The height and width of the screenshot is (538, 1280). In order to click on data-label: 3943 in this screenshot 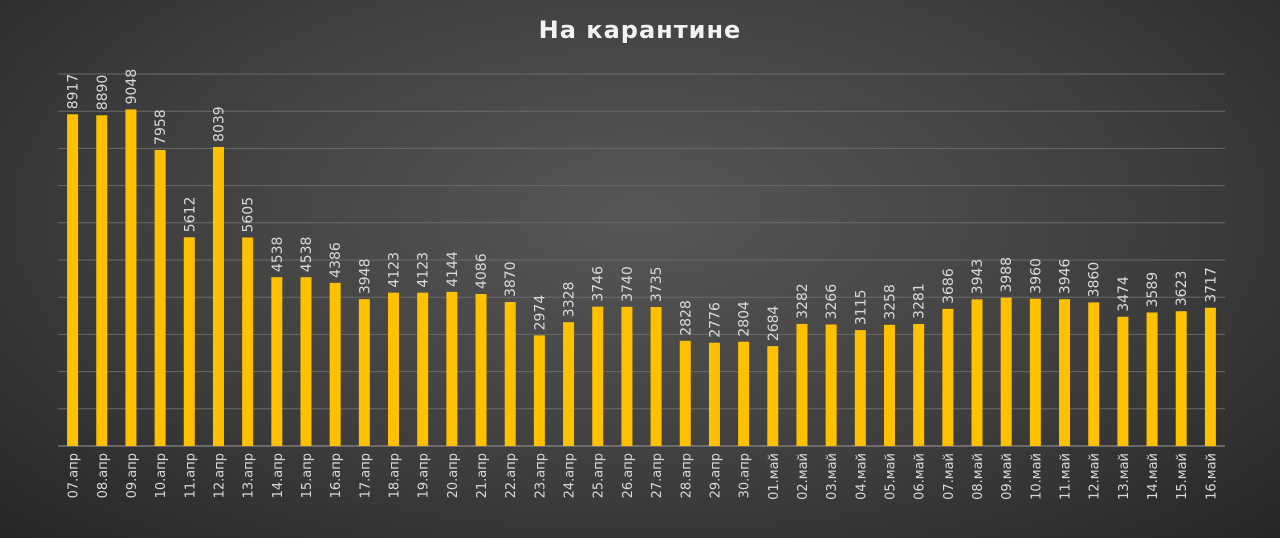, I will do `click(978, 277)`.